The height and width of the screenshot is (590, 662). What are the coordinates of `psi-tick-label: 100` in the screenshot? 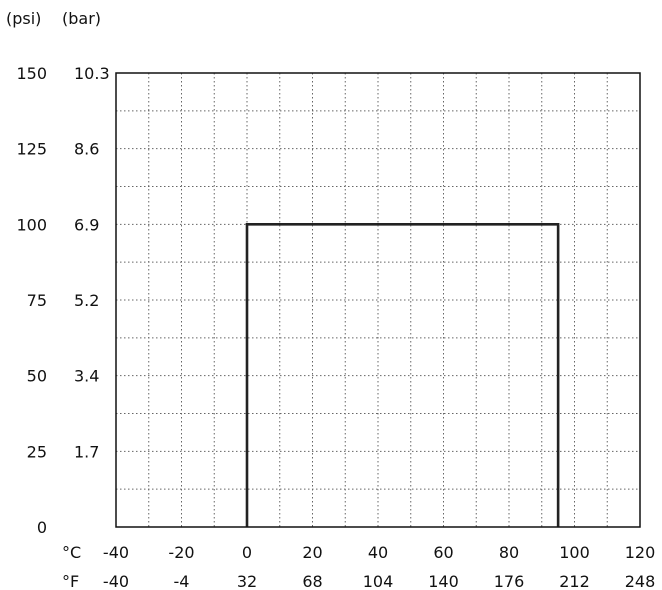 It's located at (31, 224).